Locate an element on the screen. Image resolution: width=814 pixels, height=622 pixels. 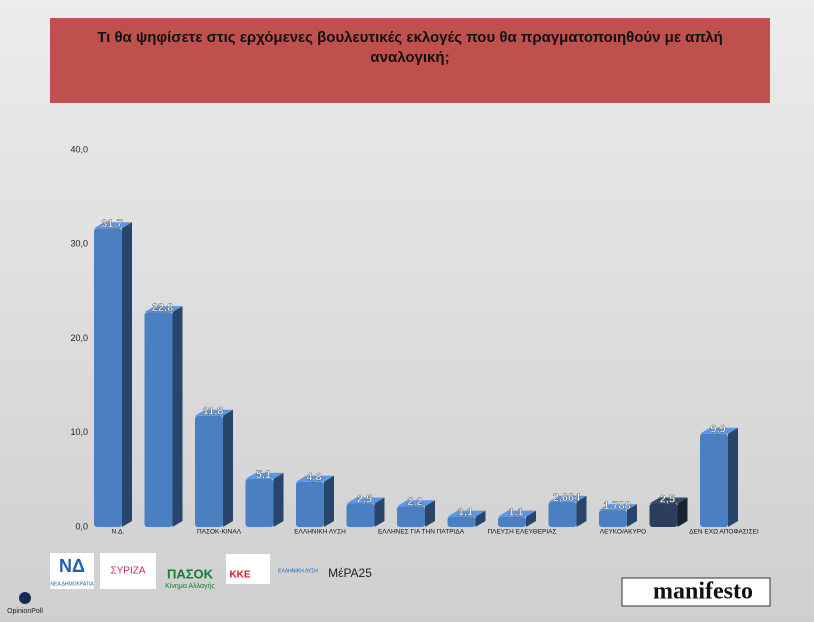
value-label: 1,788 is located at coordinates (617, 506).